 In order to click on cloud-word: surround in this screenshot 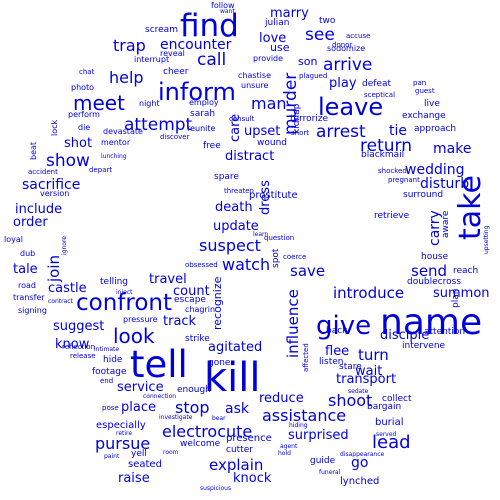, I will do `click(423, 195)`.